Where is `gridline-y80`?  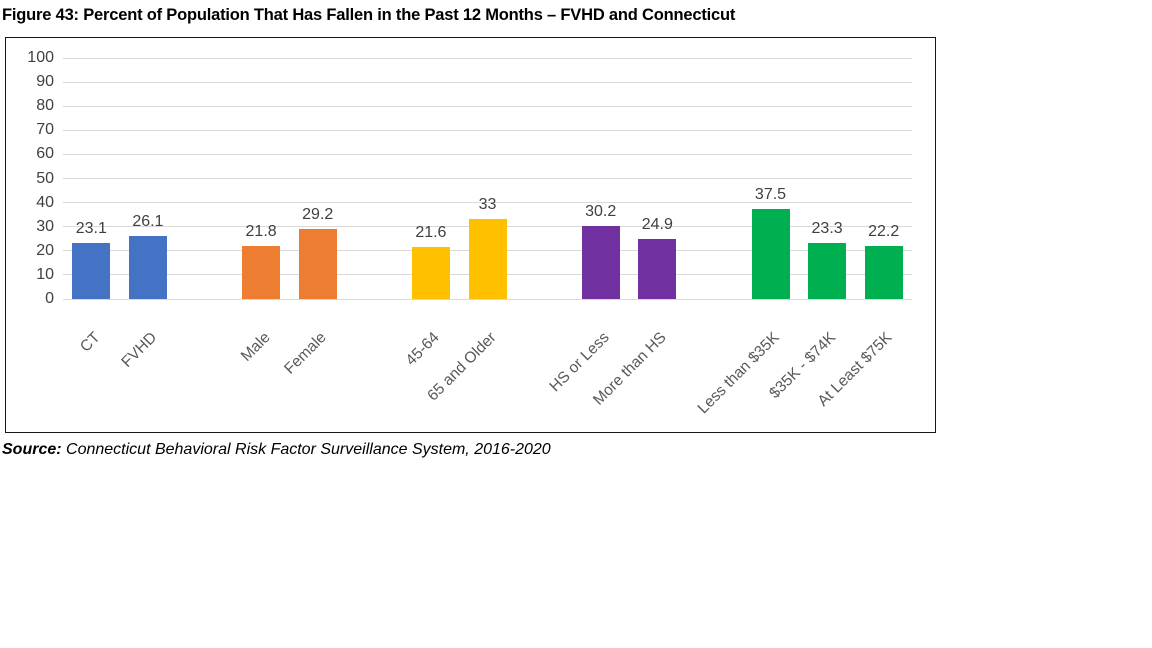
gridline-y80 is located at coordinates (487, 106).